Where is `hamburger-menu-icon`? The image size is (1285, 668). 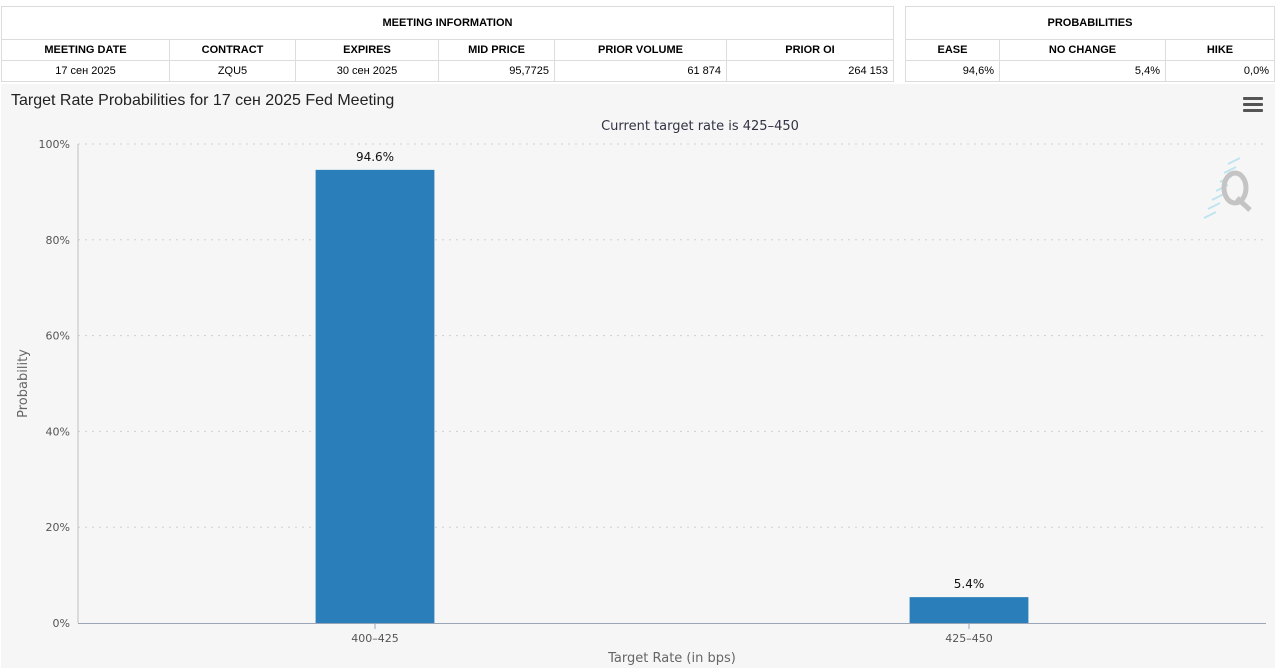
hamburger-menu-icon is located at coordinates (1253, 105).